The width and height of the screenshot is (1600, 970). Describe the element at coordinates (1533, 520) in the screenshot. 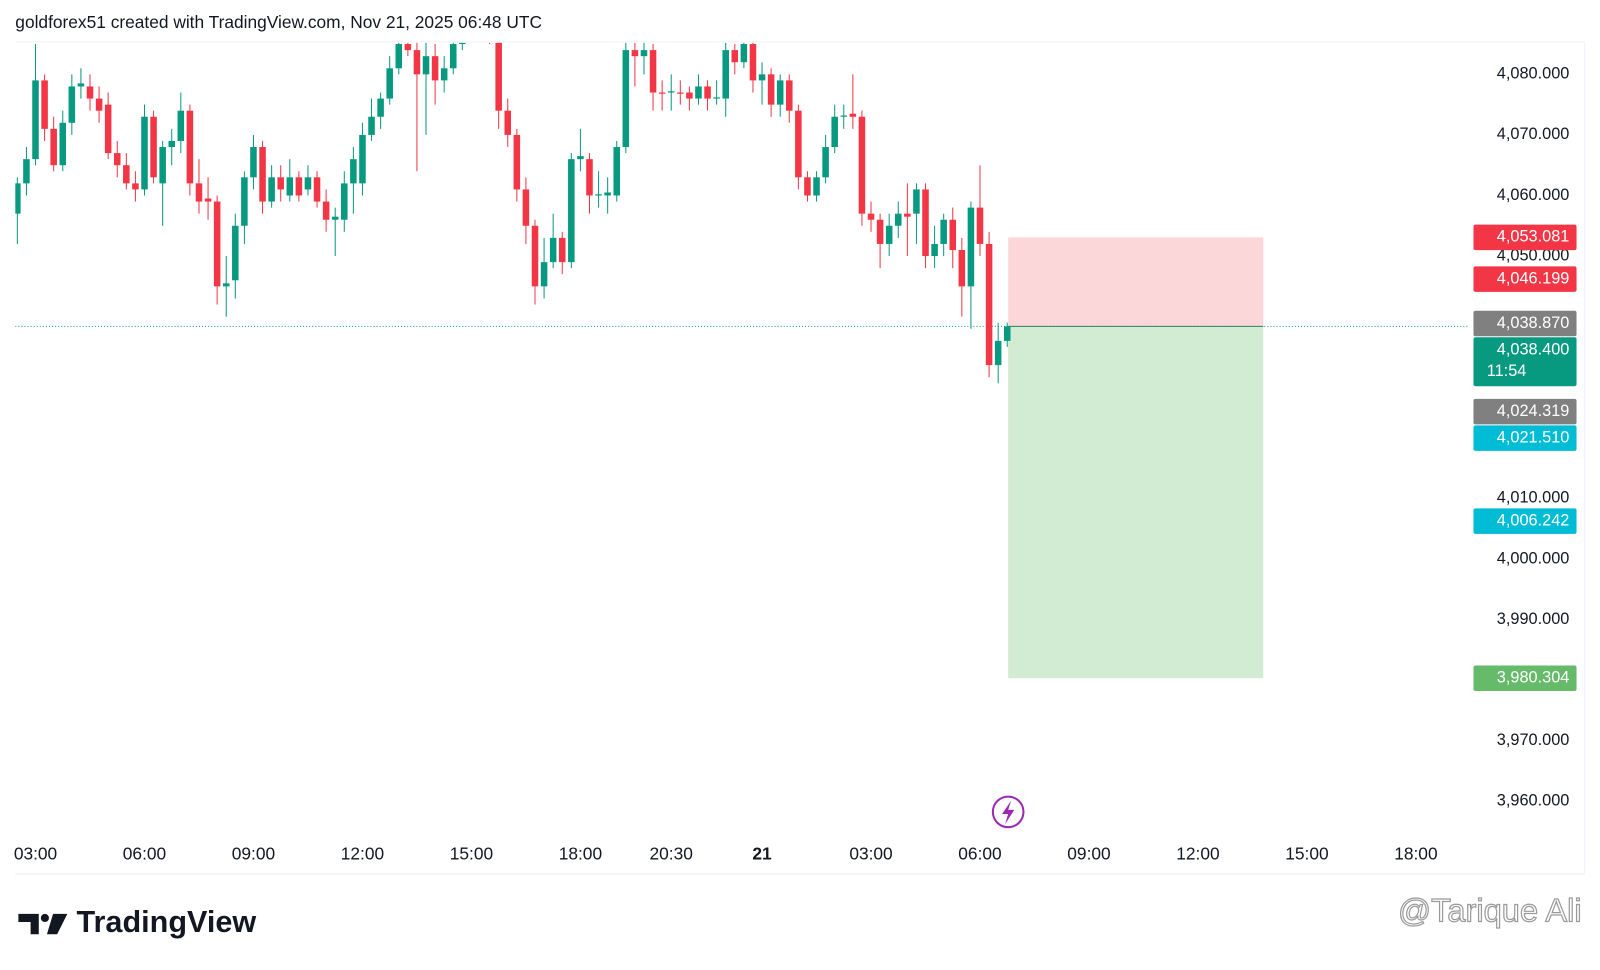

I see `price-badge-label: 4,006.242` at that location.